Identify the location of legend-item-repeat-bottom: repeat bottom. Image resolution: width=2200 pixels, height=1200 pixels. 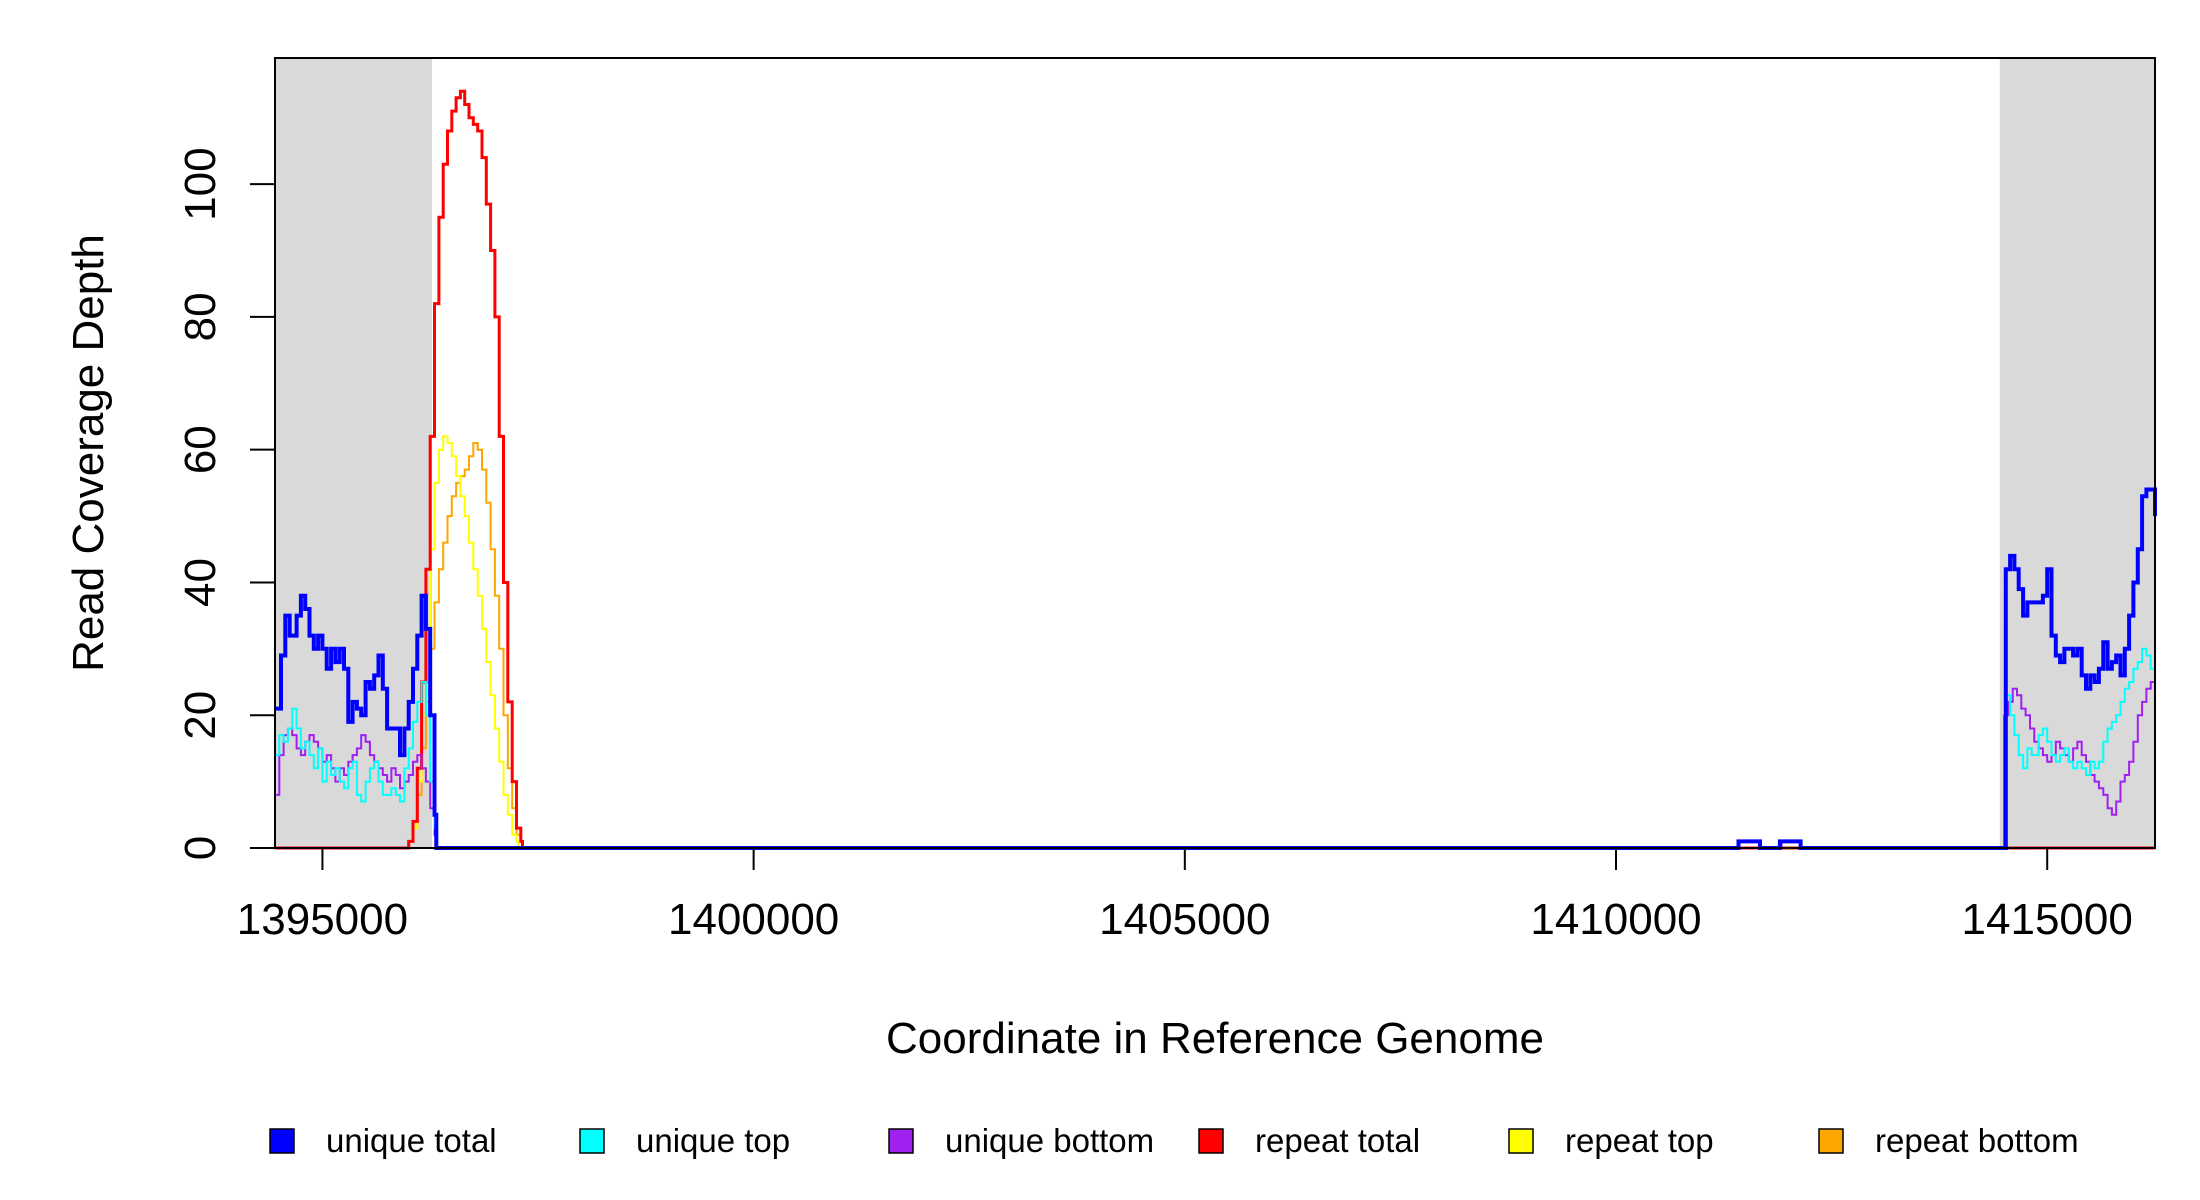
(1948, 1140).